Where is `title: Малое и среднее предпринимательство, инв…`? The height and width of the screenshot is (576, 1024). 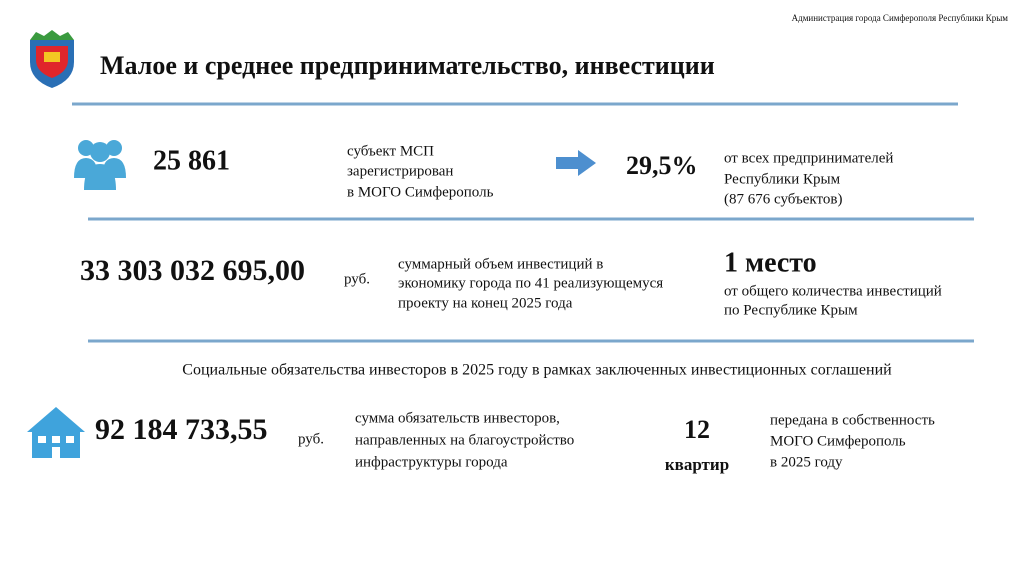 title: Малое и среднее предпринимательство, инв… is located at coordinates (407, 65).